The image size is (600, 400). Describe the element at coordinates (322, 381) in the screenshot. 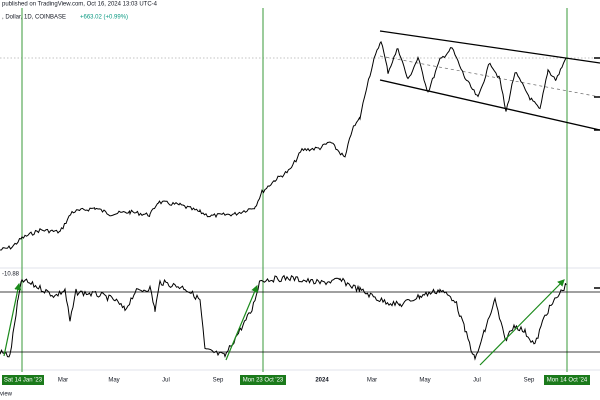

I see `x-label: 2024` at that location.